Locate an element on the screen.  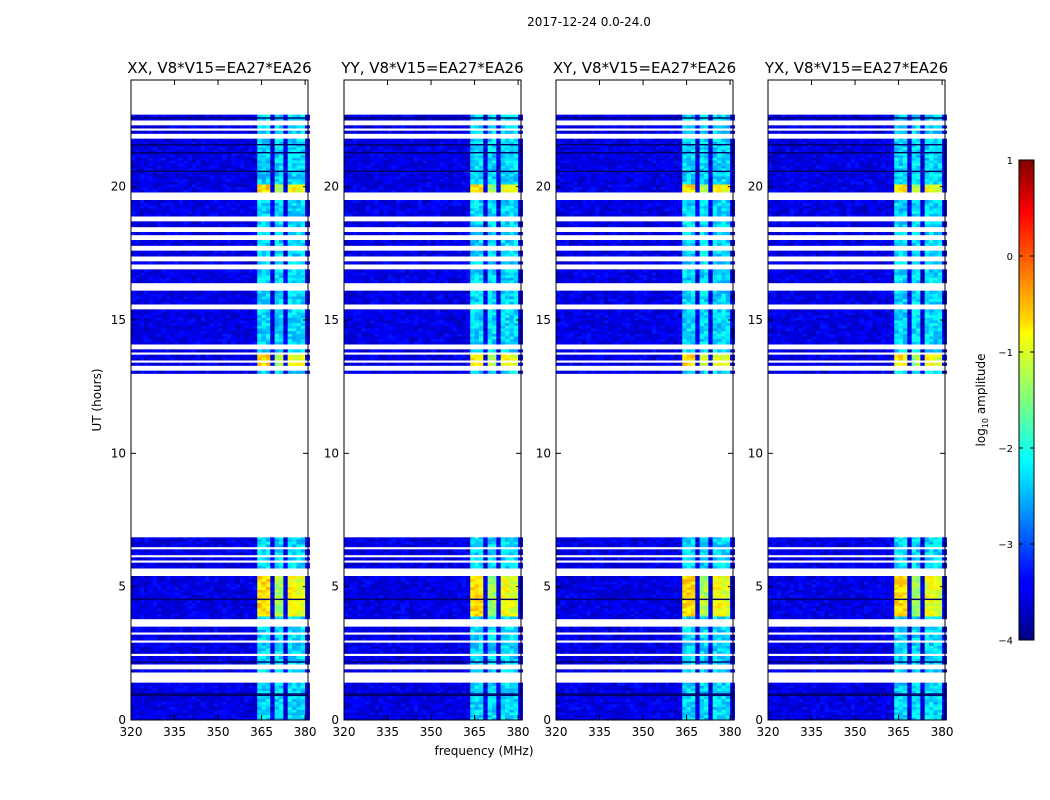
flagged-row is located at coordinates (219, 171).